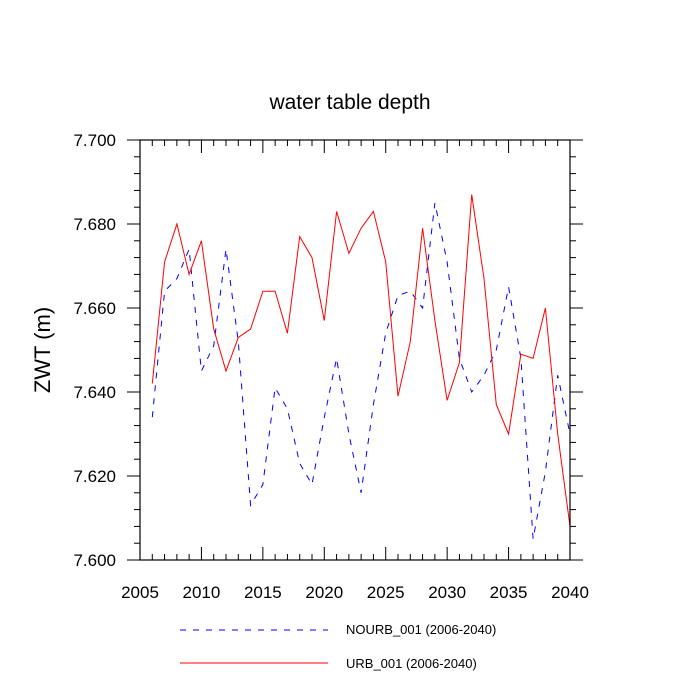  I want to click on y-tick-label: 7.640, so click(94, 392).